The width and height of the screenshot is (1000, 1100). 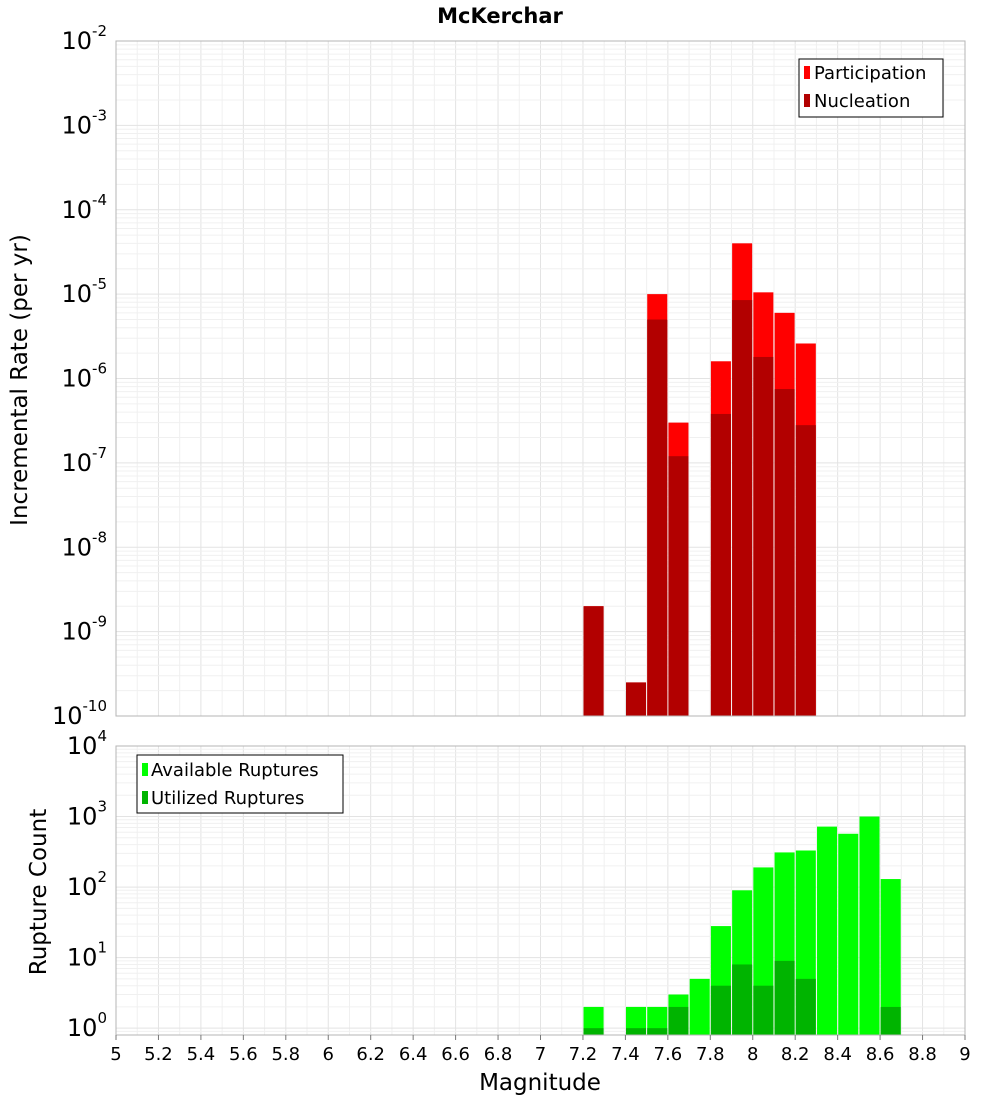 I want to click on x-tick-label: 6, so click(x=328, y=1054).